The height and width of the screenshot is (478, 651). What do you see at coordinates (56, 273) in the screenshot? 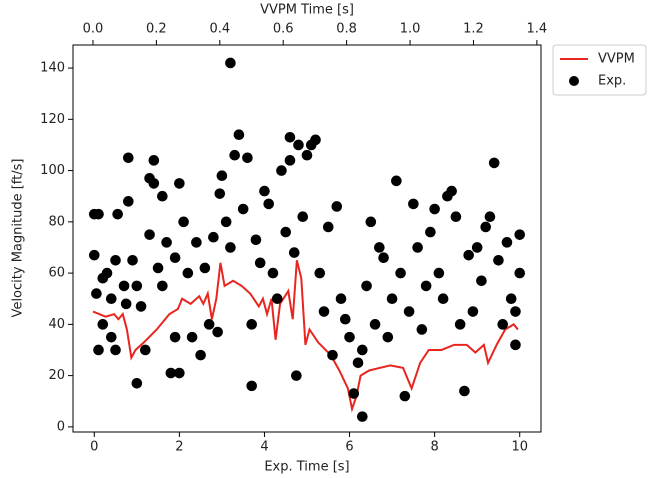
I see `y-tick-label: 60` at bounding box center [56, 273].